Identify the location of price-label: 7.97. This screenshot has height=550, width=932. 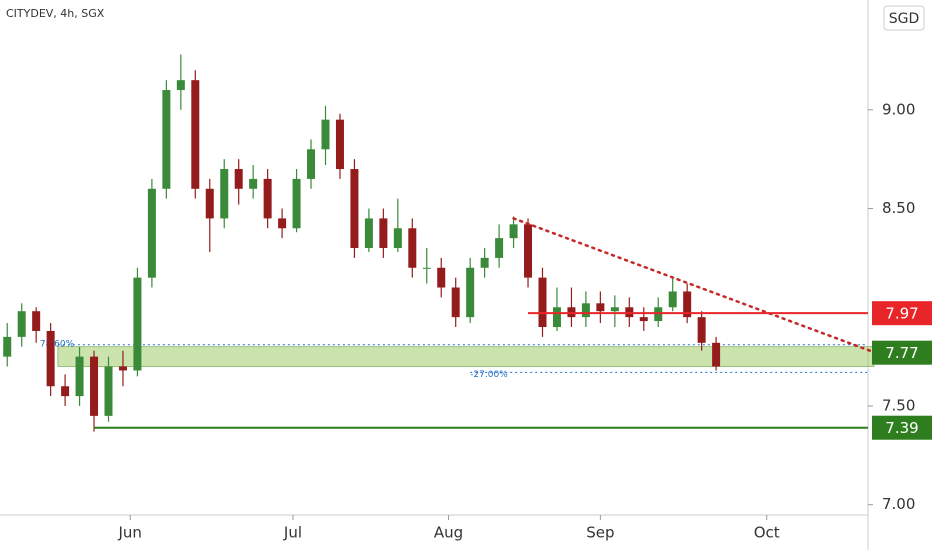
(901, 314).